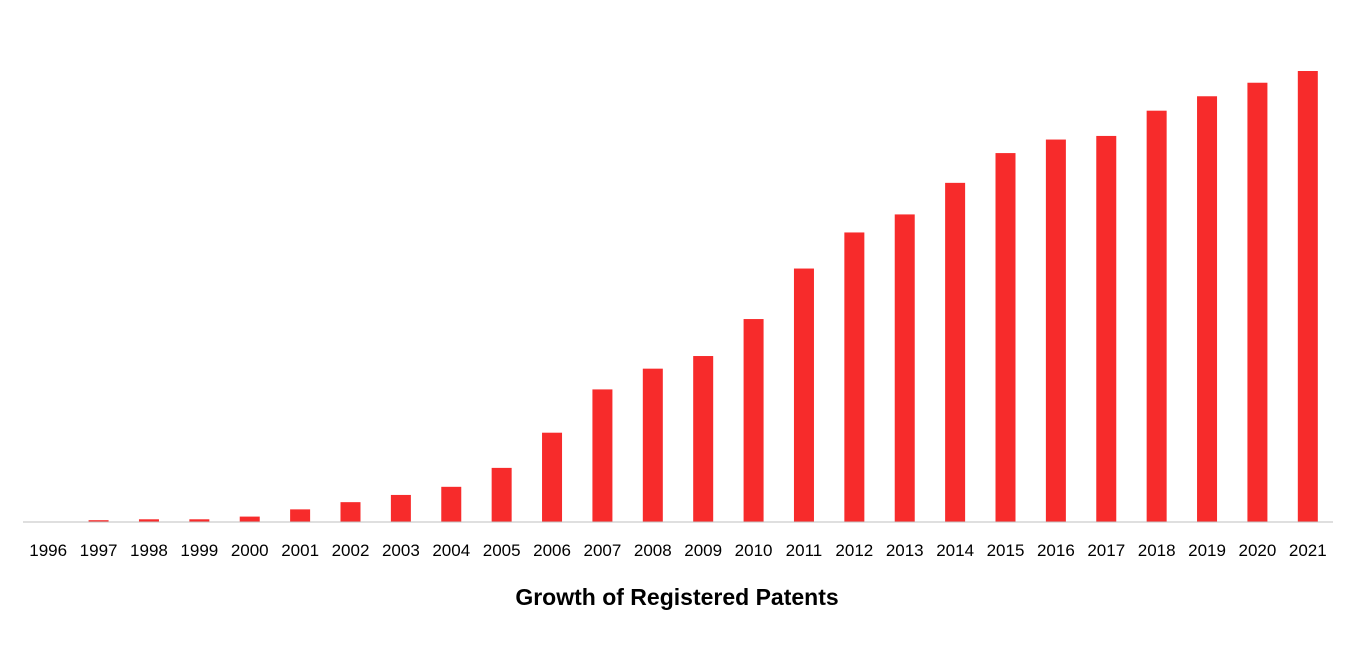 The image size is (1356, 647). What do you see at coordinates (703, 439) in the screenshot?
I see `bar-2009` at bounding box center [703, 439].